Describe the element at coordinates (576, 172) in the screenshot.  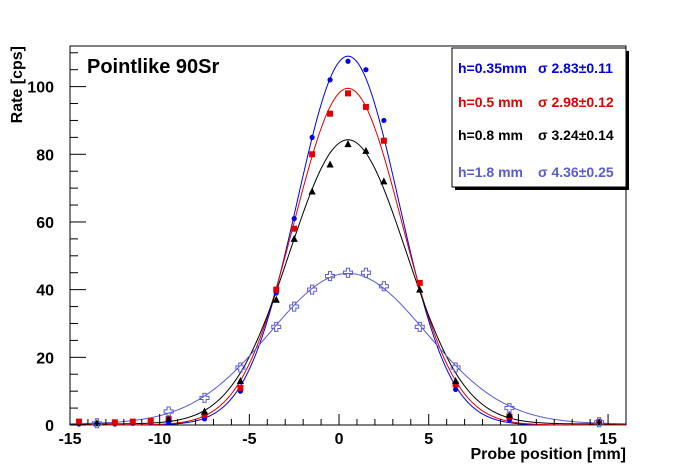
I see `legend-sigma-label: σ 4.36±0.25` at that location.